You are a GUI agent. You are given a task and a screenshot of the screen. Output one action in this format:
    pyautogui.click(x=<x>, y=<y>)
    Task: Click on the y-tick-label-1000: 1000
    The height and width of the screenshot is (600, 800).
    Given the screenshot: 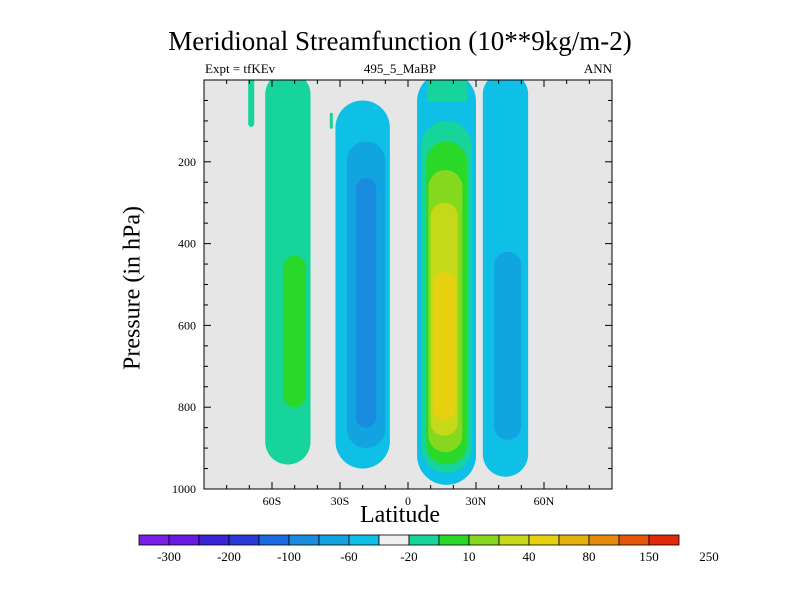 What is the action you would take?
    pyautogui.click(x=184, y=489)
    